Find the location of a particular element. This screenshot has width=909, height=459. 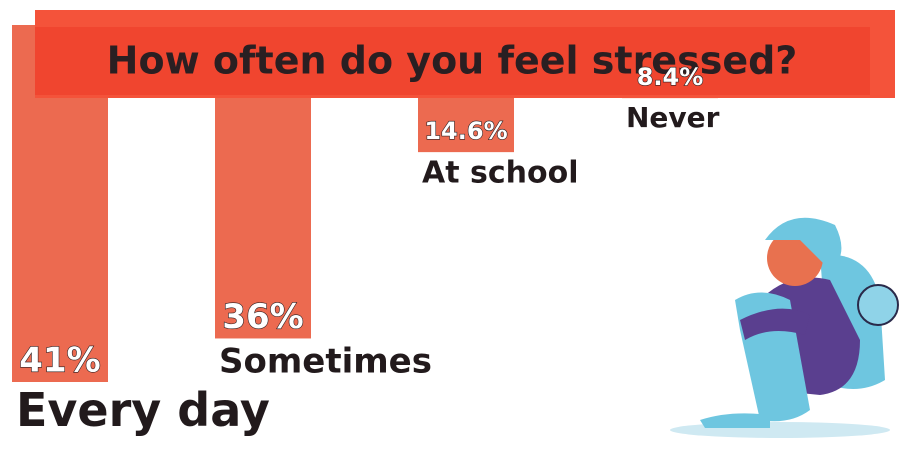

category-label: Never is located at coordinates (673, 117).